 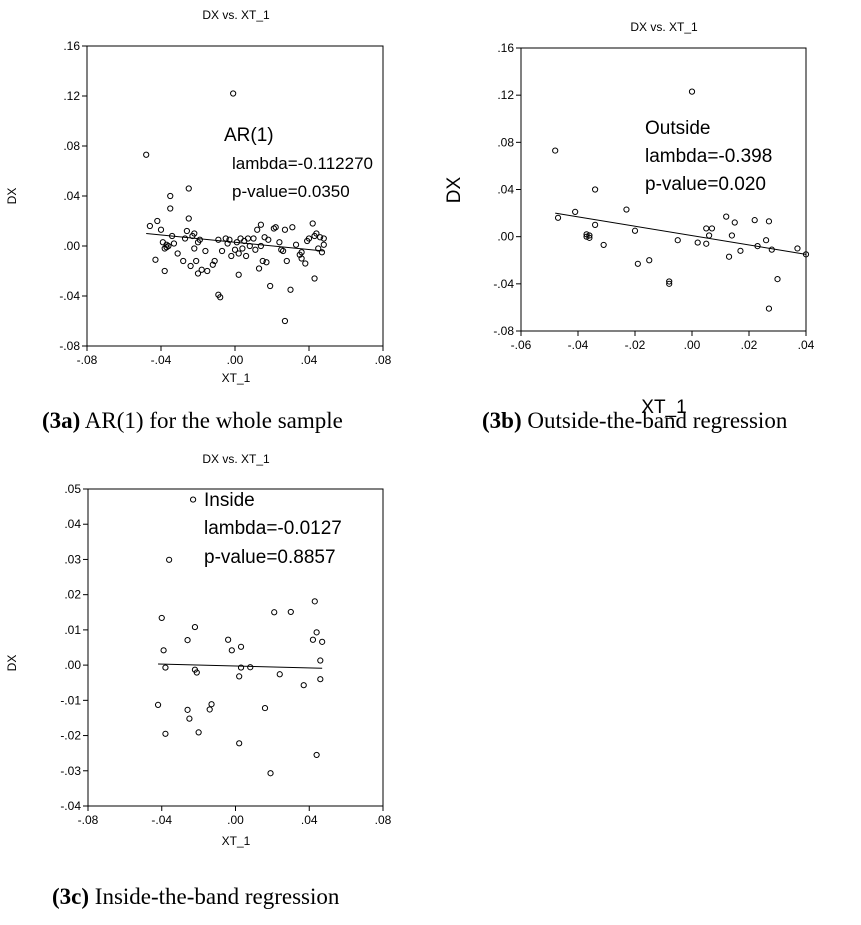 What do you see at coordinates (634, 421) in the screenshot?
I see `caption-3b: (3b) Outside-the-band regression` at bounding box center [634, 421].